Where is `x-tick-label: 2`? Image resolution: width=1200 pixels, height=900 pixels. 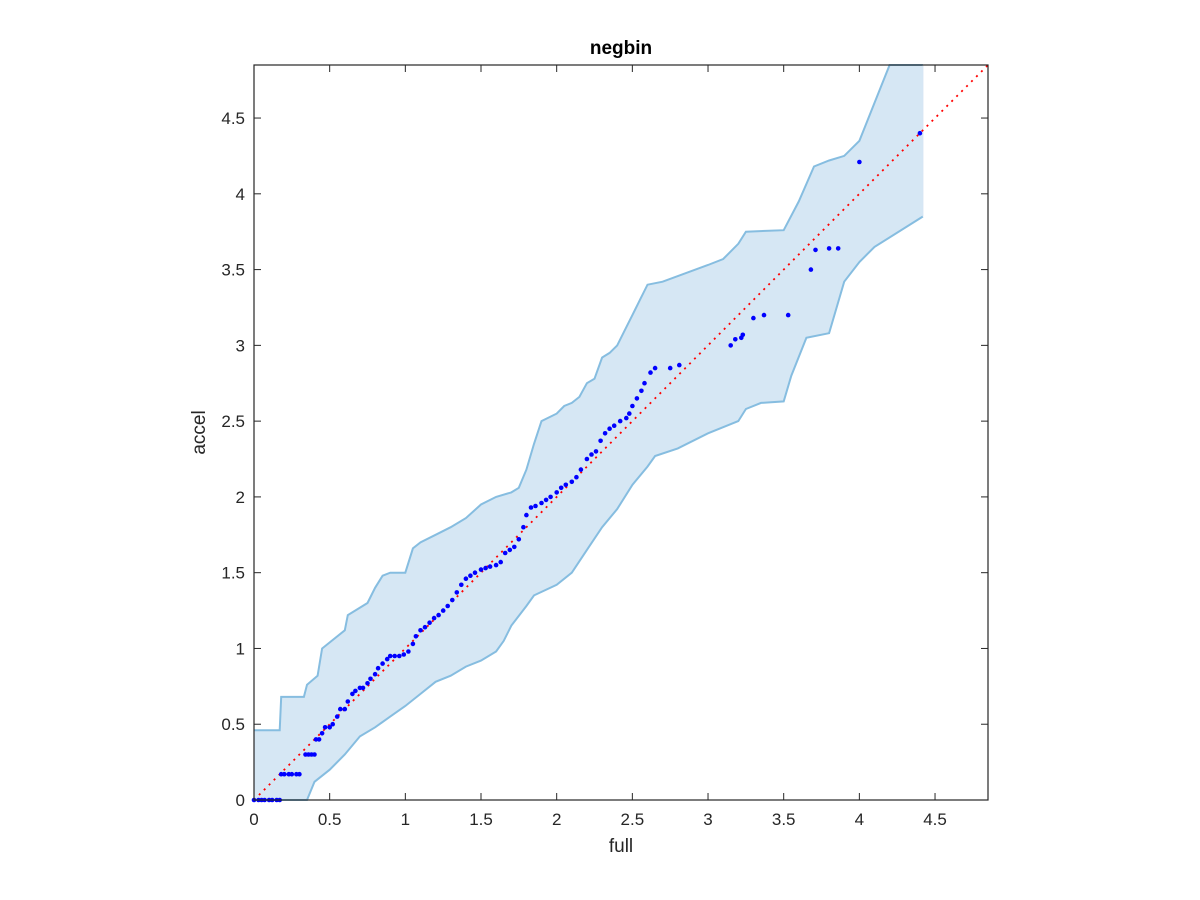
x-tick-label: 2 is located at coordinates (556, 819).